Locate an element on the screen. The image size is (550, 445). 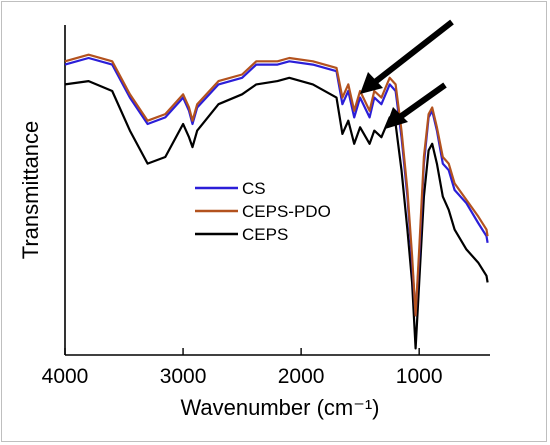
legend-label-cs: CS is located at coordinates (254, 188).